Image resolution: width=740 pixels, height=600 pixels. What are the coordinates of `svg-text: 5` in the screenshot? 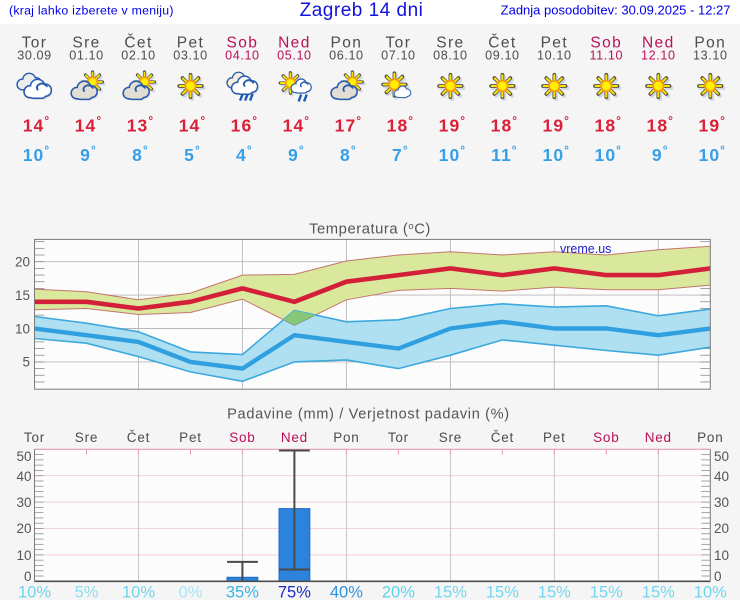 It's located at (26, 362).